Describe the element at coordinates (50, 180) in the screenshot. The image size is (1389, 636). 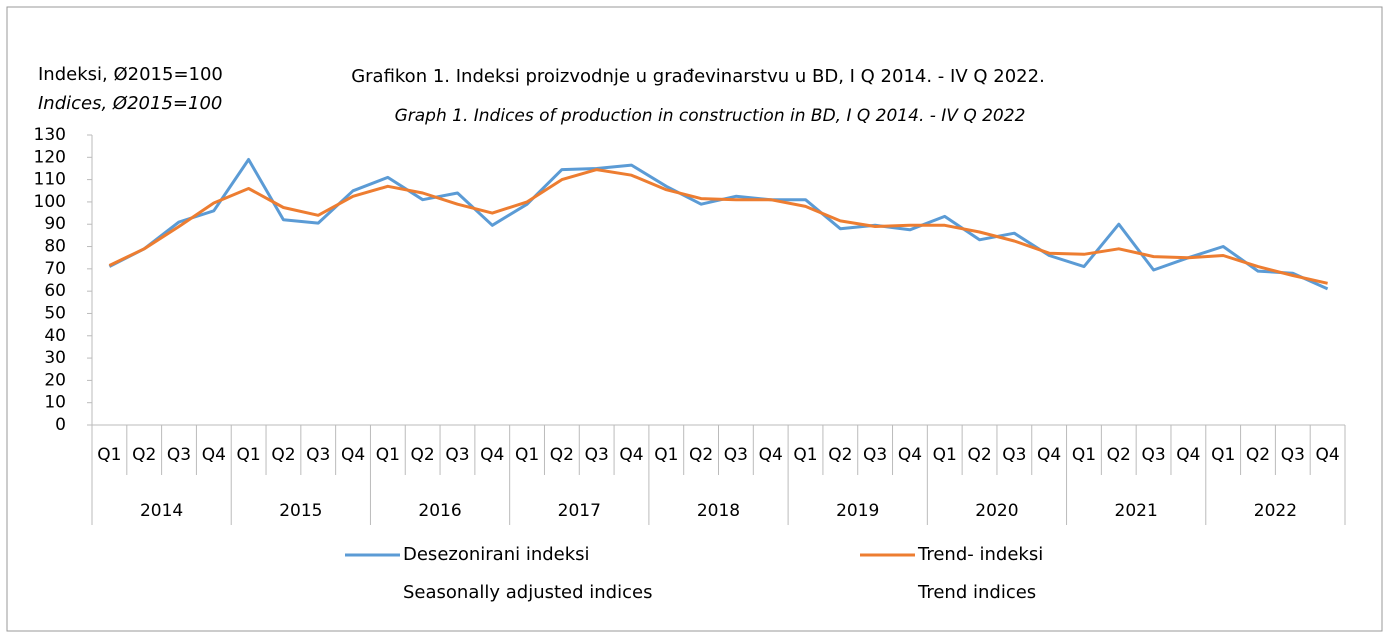
I see `y-tick-label: 110` at that location.